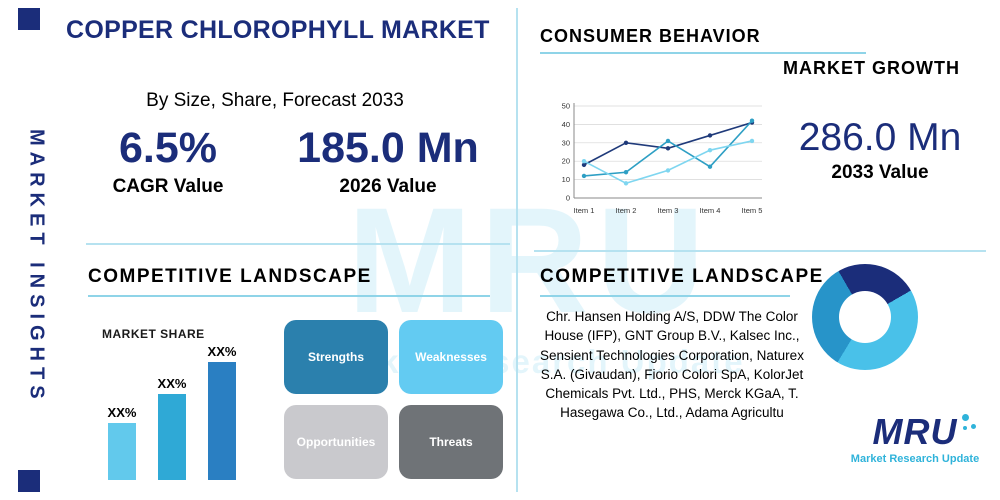  I want to click on brand-logo-text: MRU, so click(925, 432).